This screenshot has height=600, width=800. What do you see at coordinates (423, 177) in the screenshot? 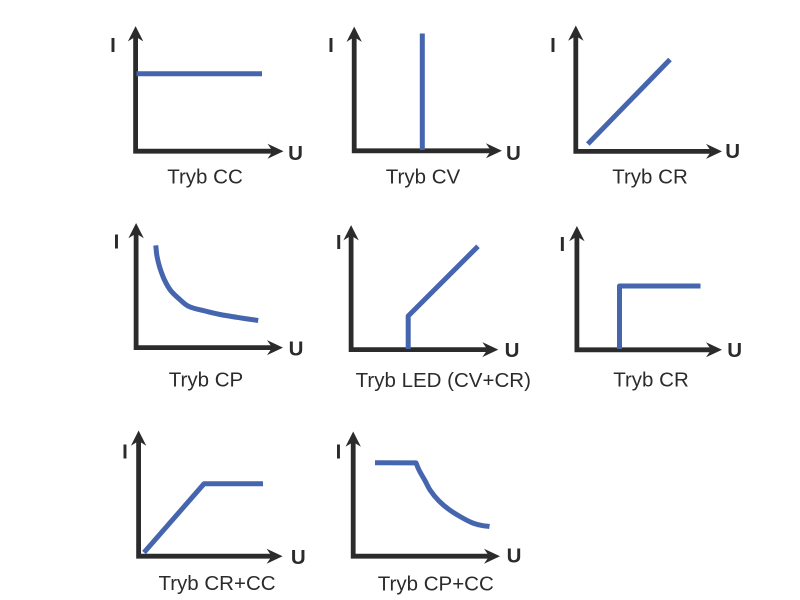
I see `svg-text: Tryb CV` at bounding box center [423, 177].